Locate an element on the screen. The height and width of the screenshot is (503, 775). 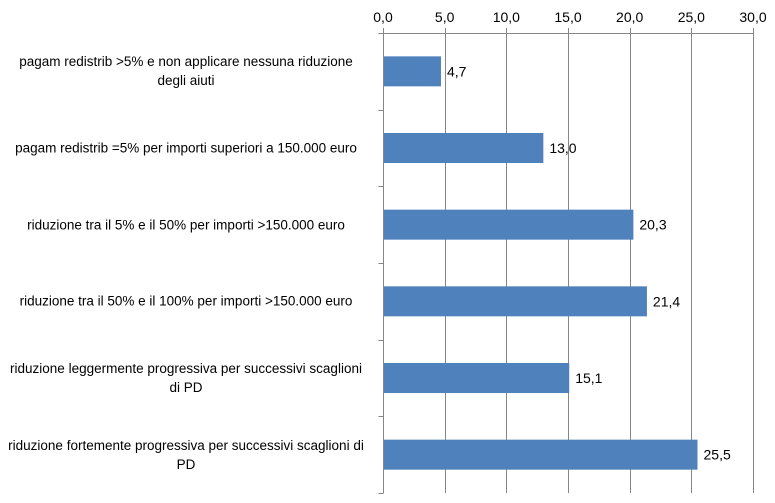
data-label: 4,7 is located at coordinates (457, 71).